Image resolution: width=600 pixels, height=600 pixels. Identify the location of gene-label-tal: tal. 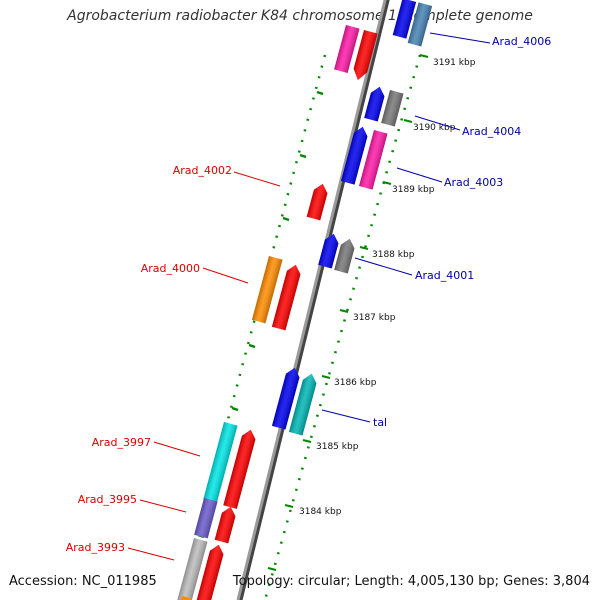
(380, 422).